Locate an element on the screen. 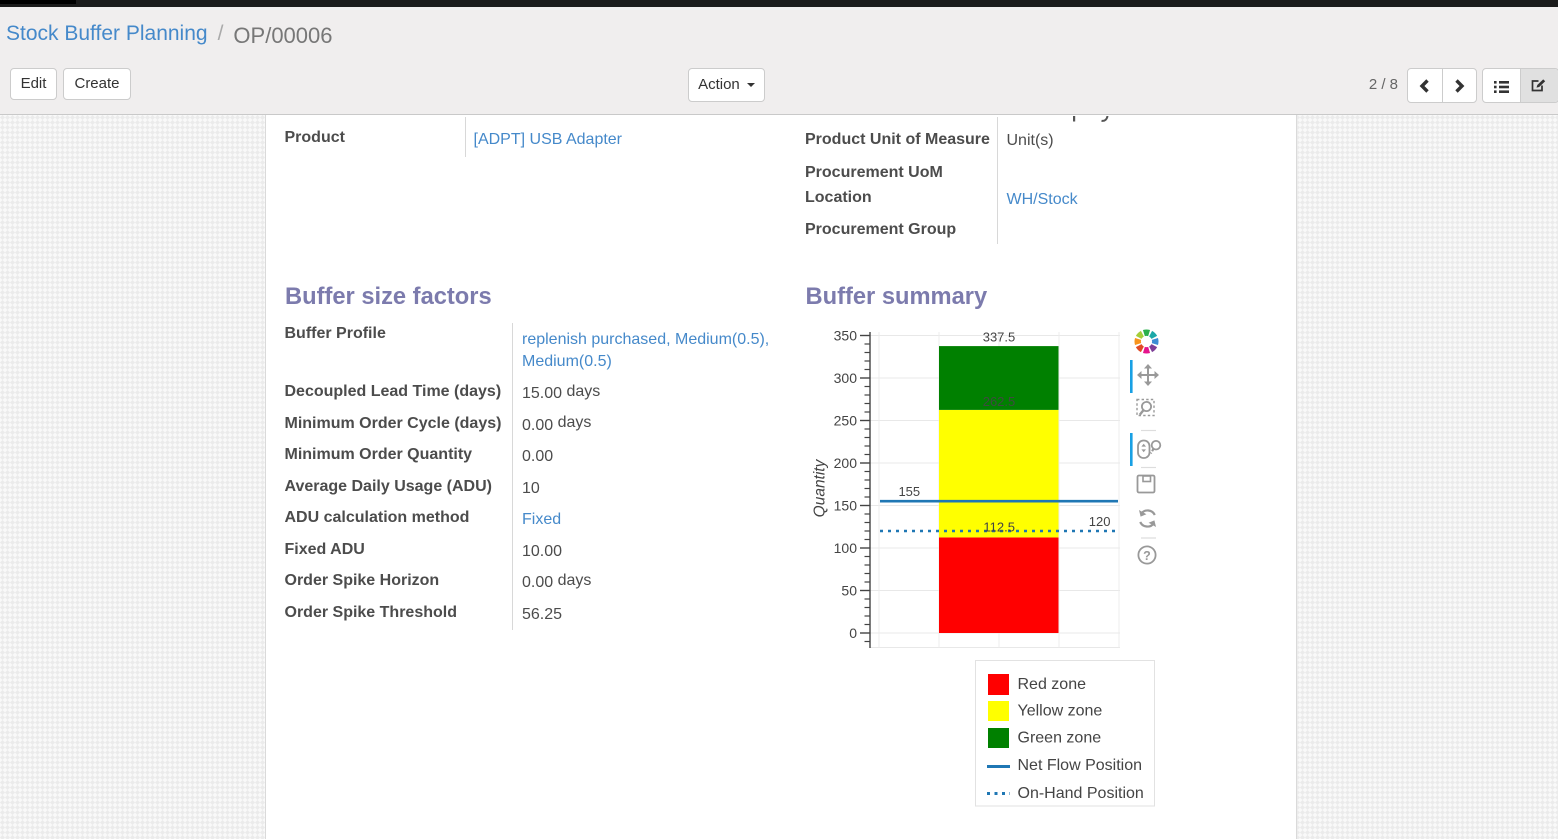  svg-text: 337.5 is located at coordinates (999, 336).